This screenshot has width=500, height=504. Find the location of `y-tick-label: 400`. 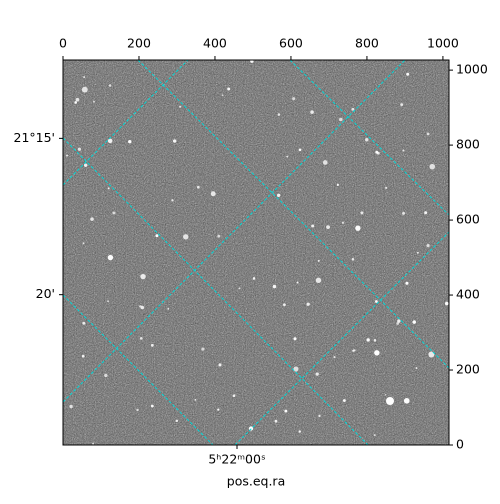

y-tick-label: 400 is located at coordinates (468, 294).